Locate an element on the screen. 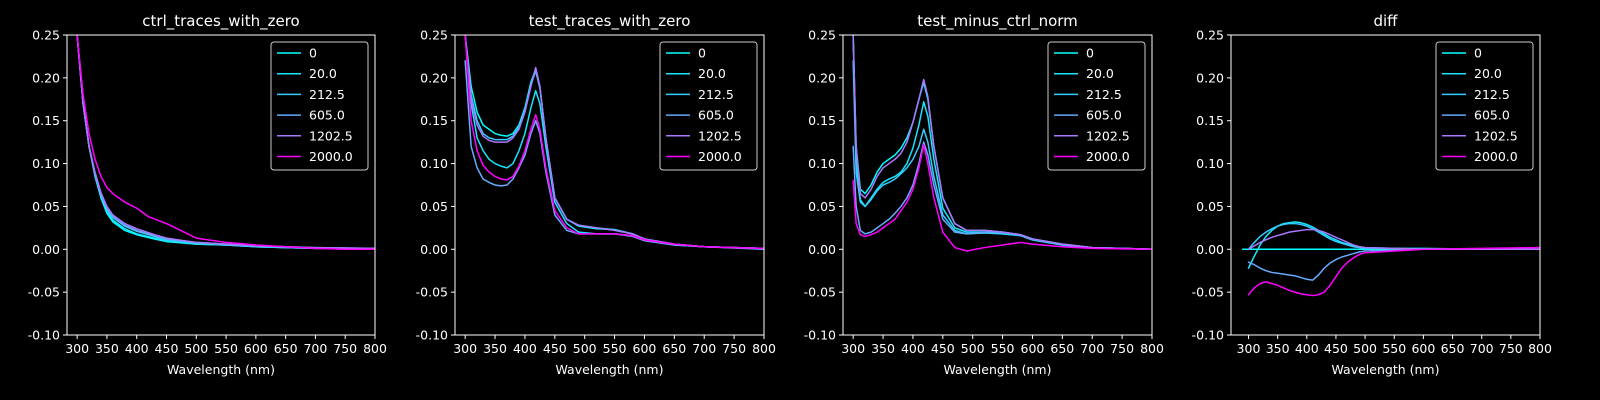  series-line-2000.0 is located at coordinates (225, 143).